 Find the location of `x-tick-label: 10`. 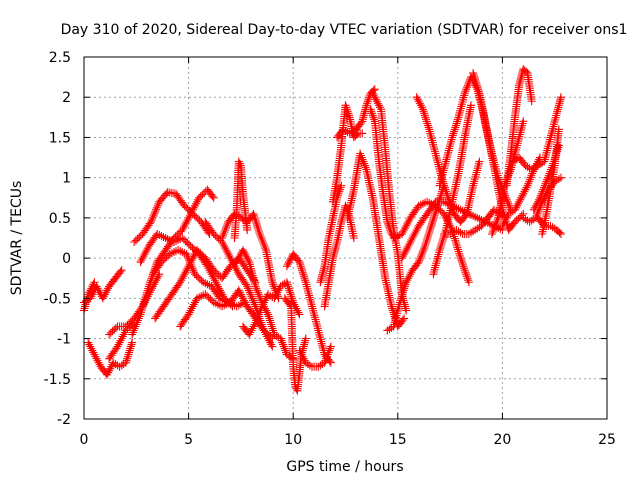

x-tick-label: 10 is located at coordinates (293, 440).